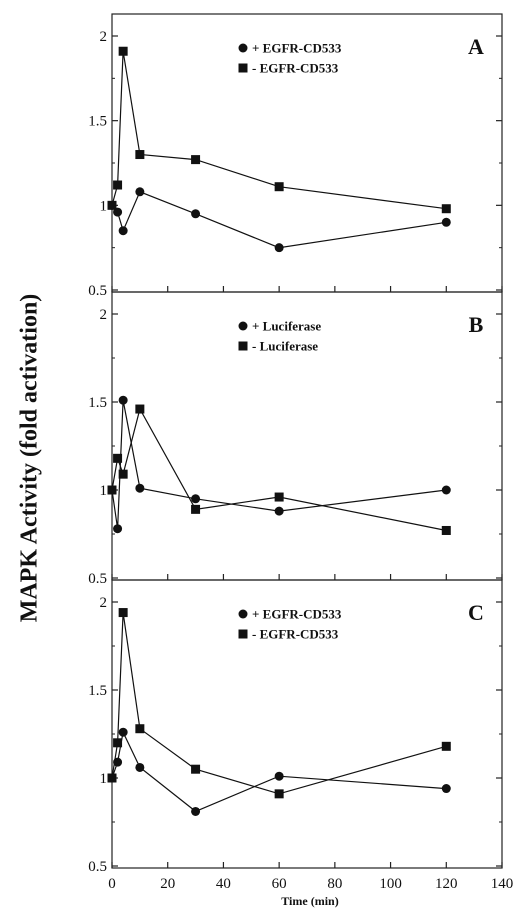 The image size is (520, 915). What do you see at coordinates (310, 884) in the screenshot?
I see `x-axis: 0 20 40 60 80 100 120 140` at bounding box center [310, 884].